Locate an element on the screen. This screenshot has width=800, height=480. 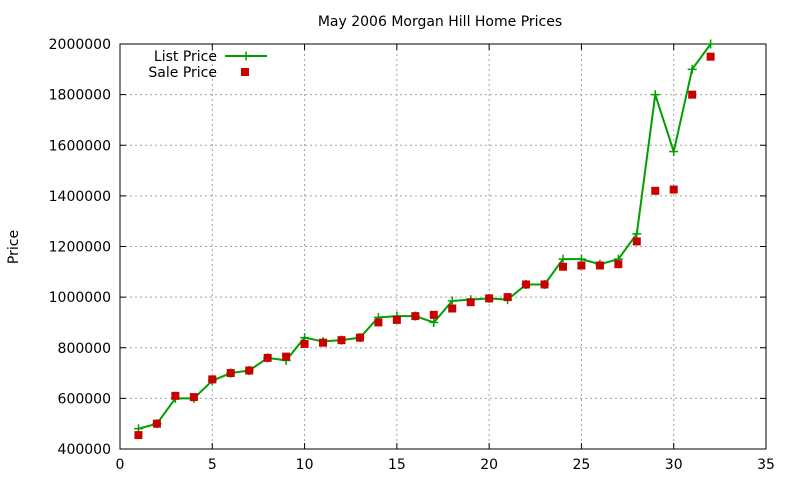
chart-title: May 2006 Morgan Hill Home Prices is located at coordinates (440, 22).